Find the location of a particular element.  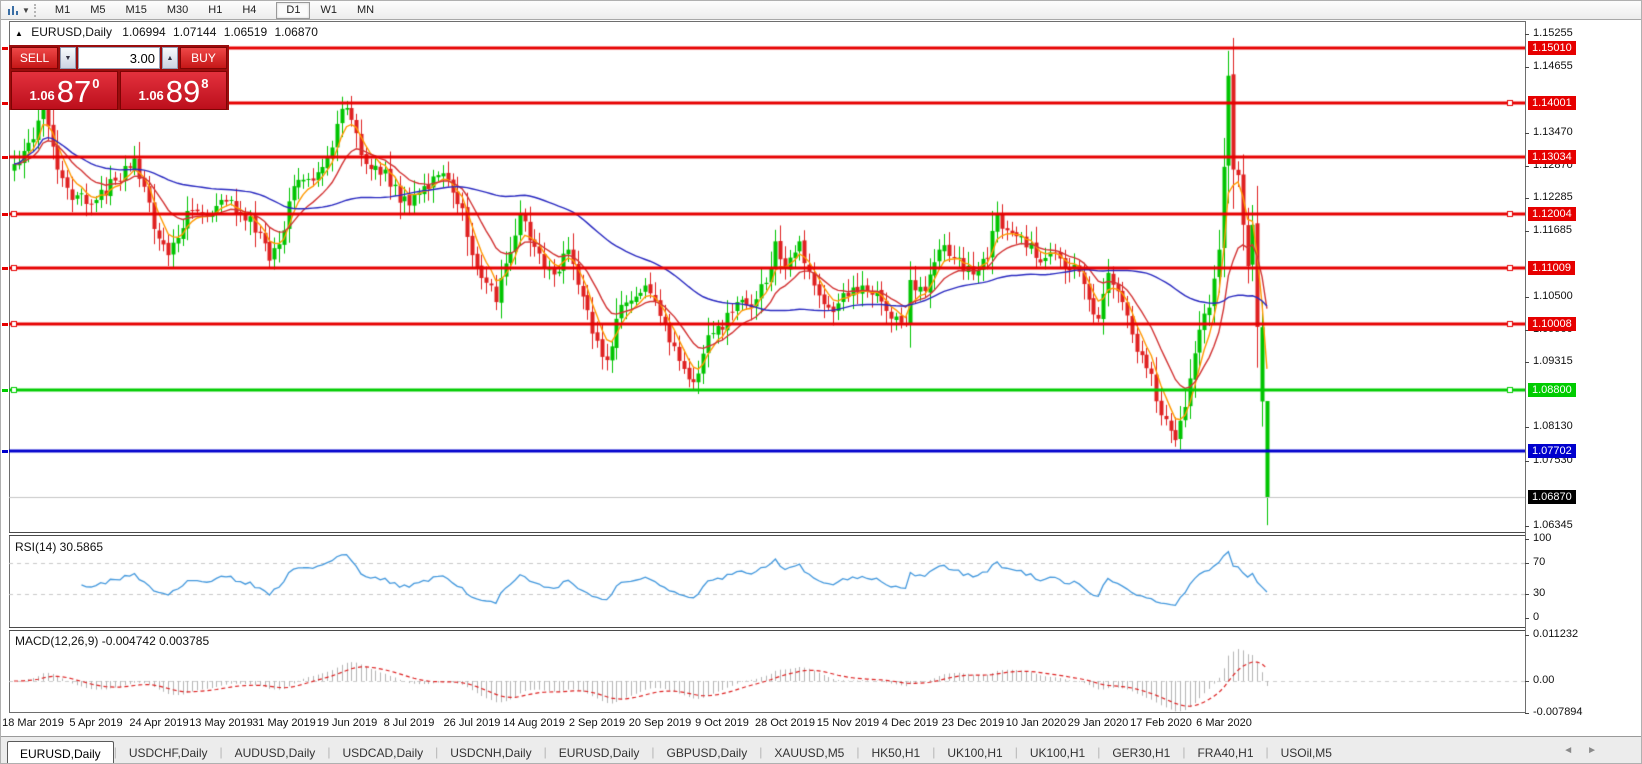

price-tick-label: 1.10500 is located at coordinates (1553, 296).